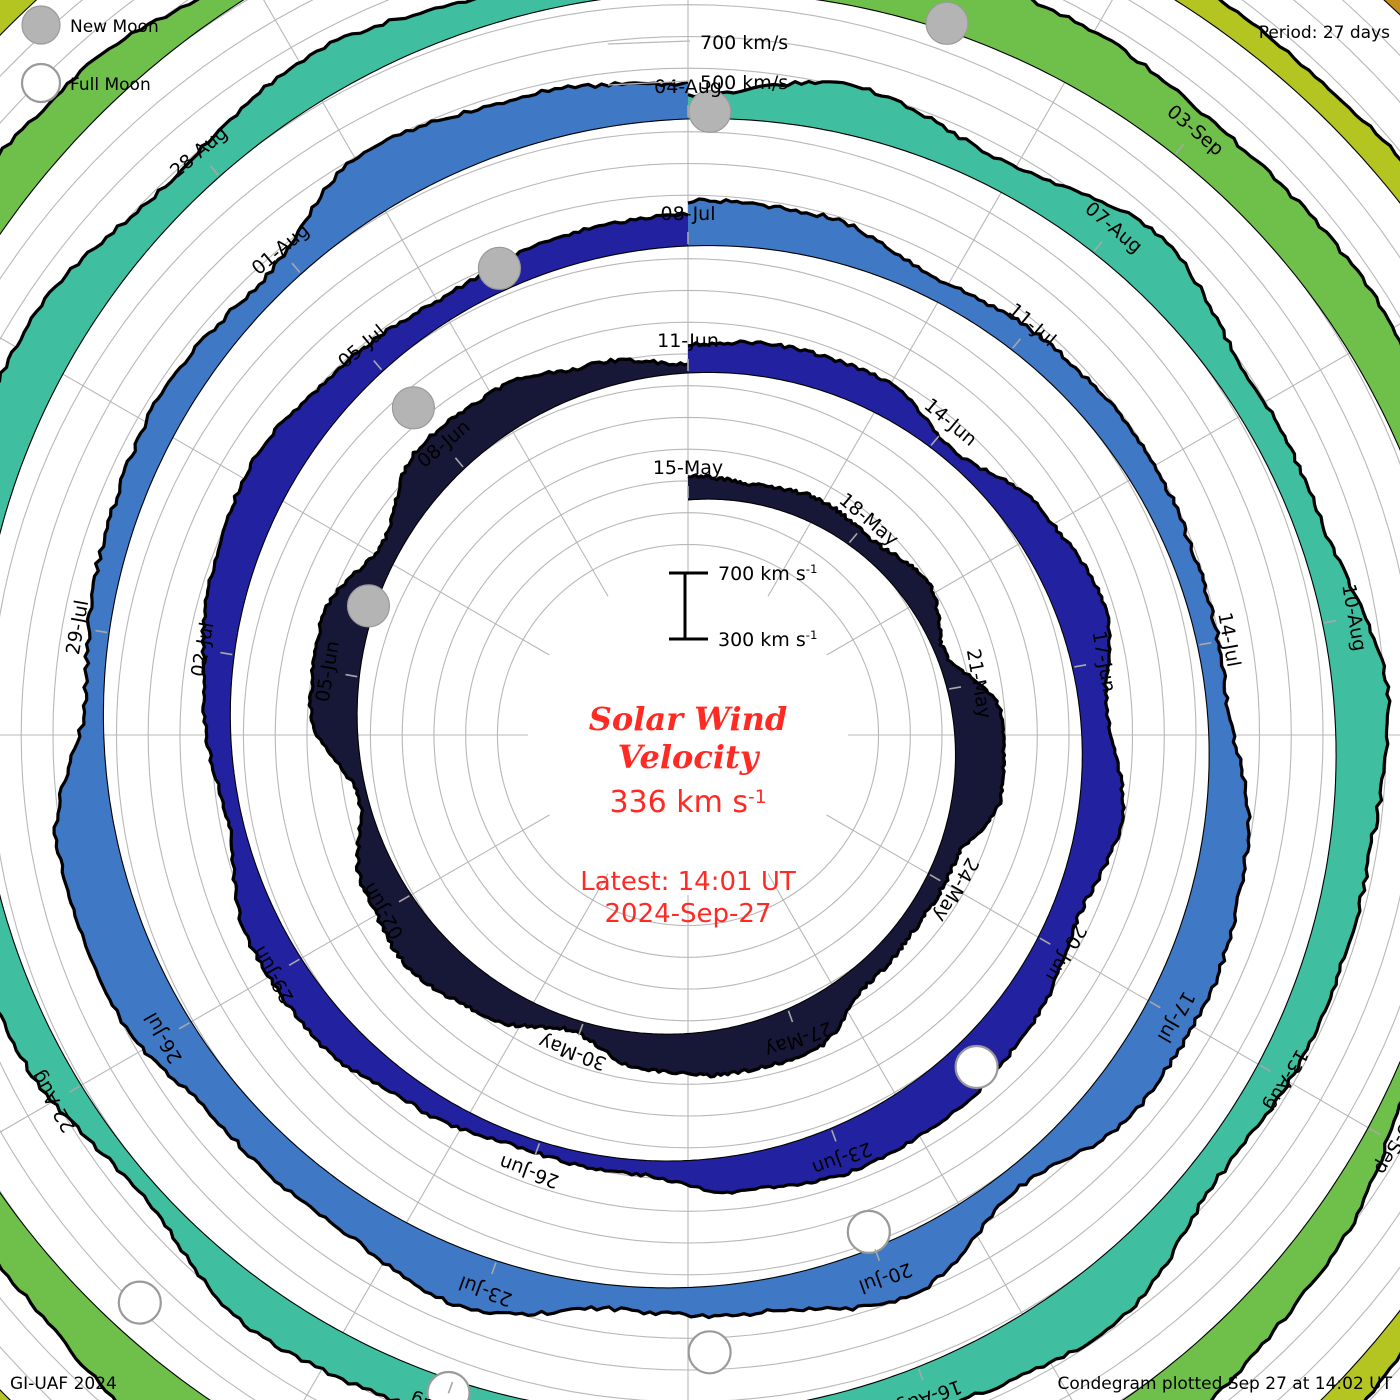 The width and height of the screenshot is (1400, 1400). I want to click on radial-label-700: 700 km/s, so click(744, 43).